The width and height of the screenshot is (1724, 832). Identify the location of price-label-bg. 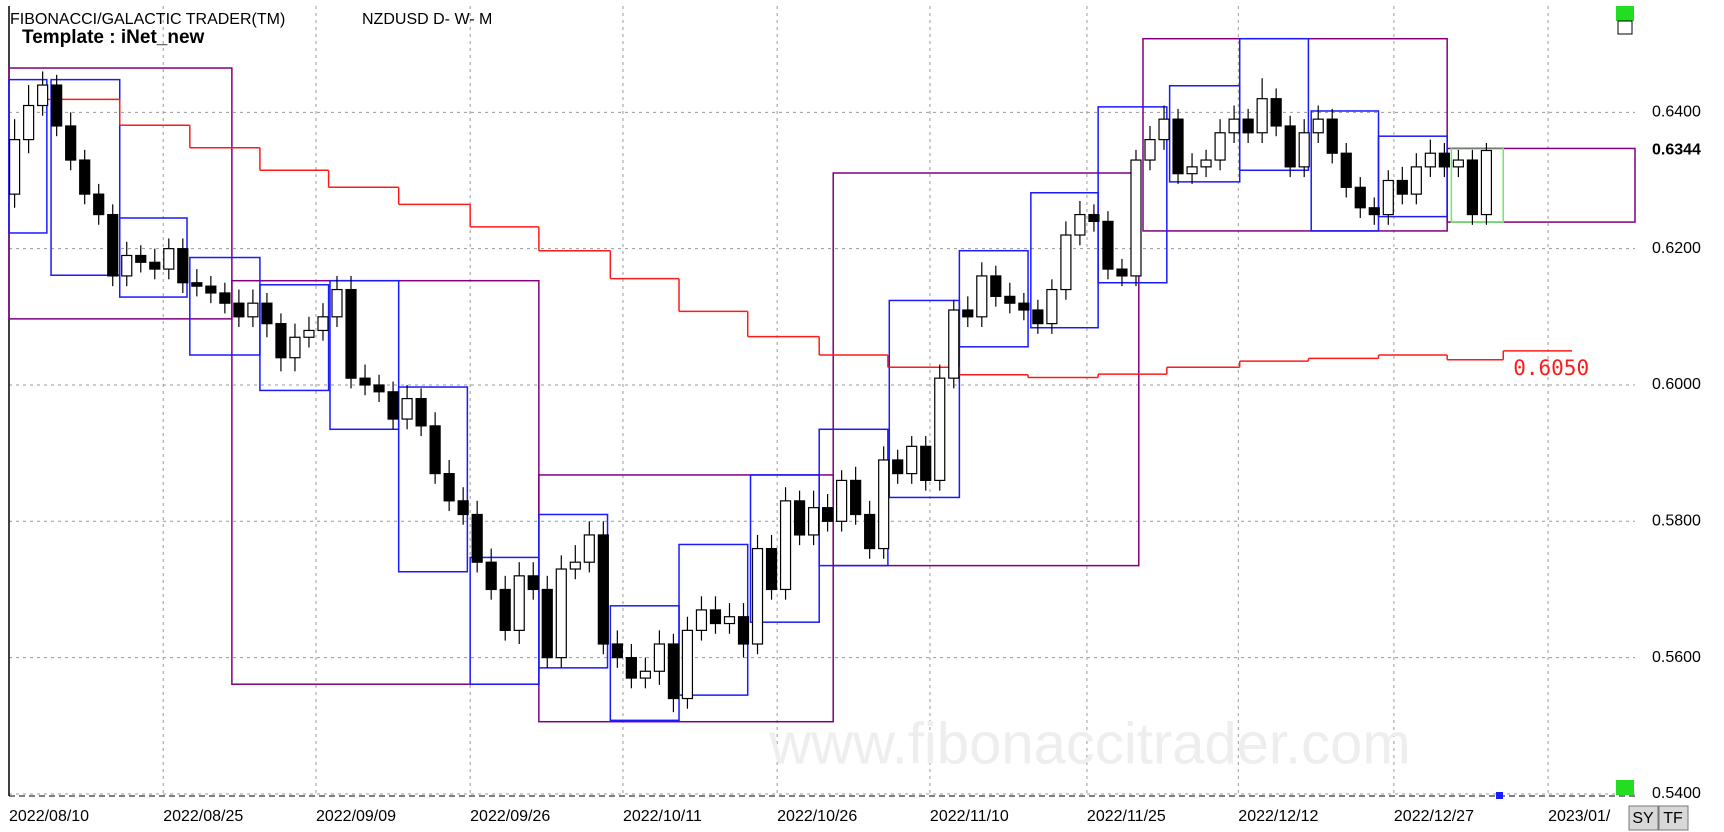
(1682, 150).